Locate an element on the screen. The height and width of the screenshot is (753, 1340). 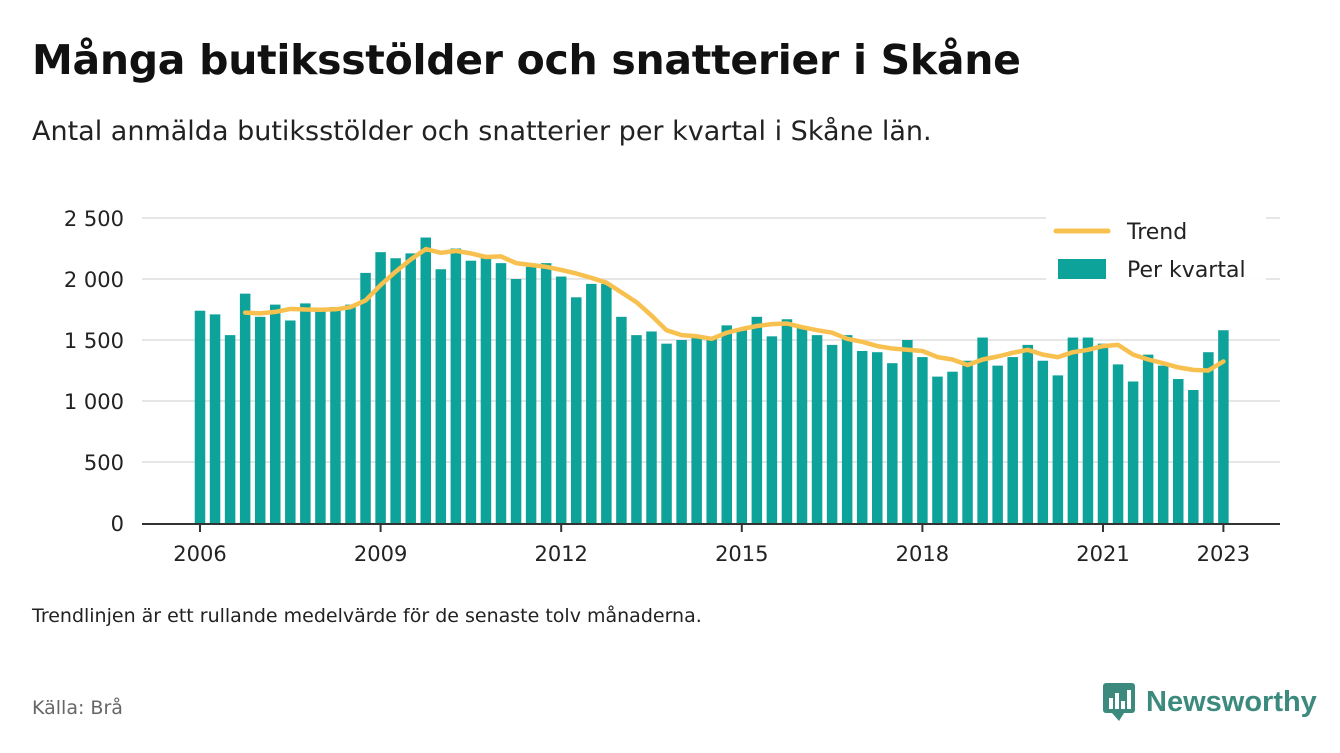
trend-series is located at coordinates (734, 309).